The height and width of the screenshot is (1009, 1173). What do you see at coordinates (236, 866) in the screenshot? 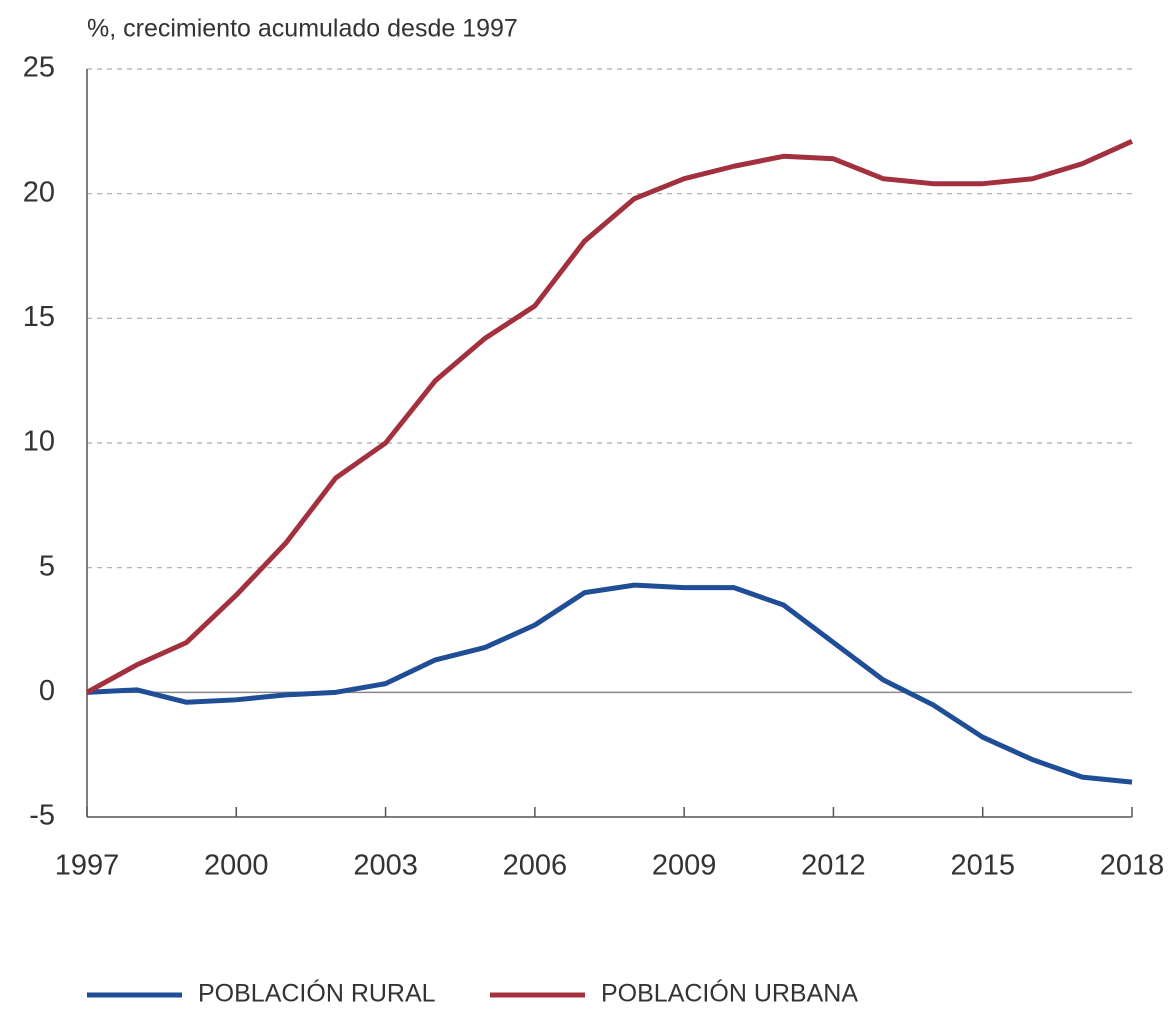
I see `x-tick-label: 2000` at bounding box center [236, 866].